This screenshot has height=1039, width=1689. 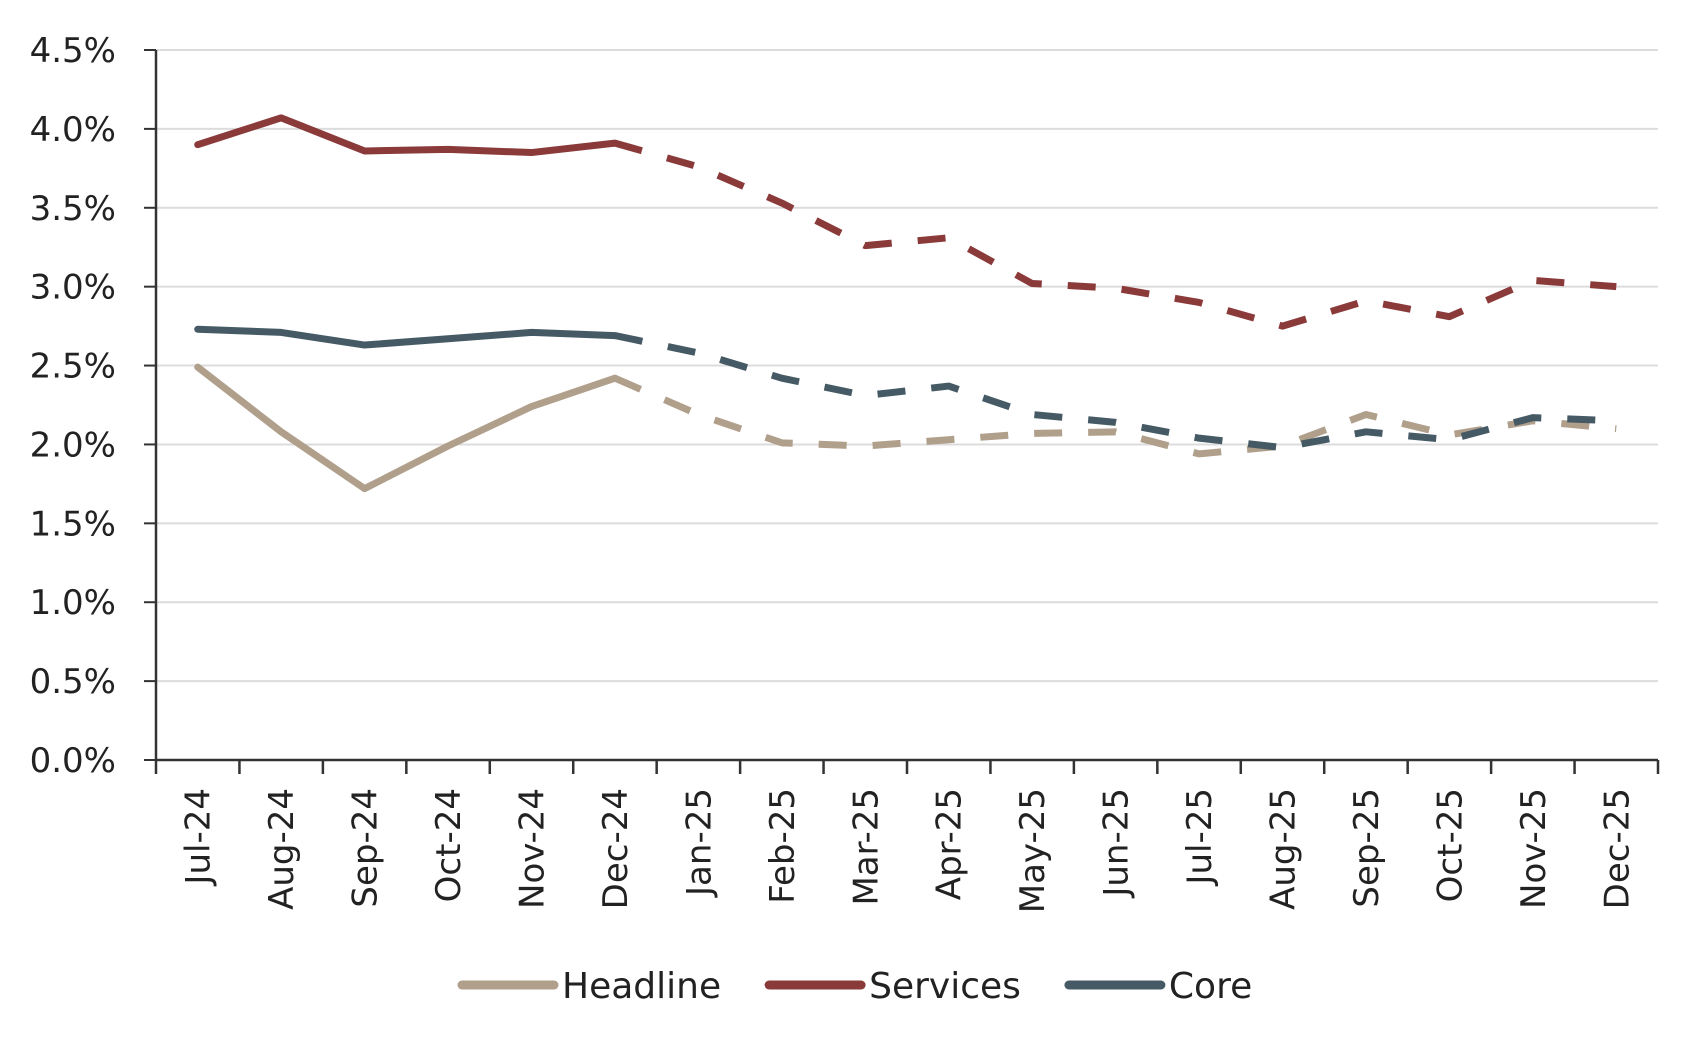 I want to click on x-tick-label: Dec-24, so click(x=616, y=848).